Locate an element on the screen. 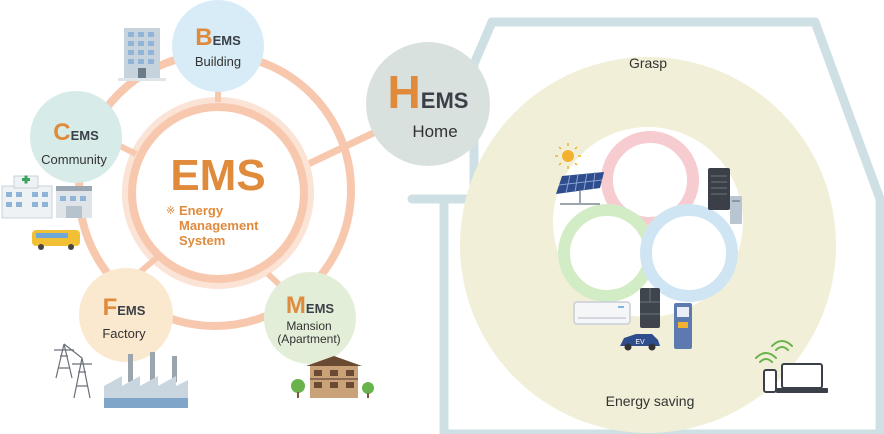 This screenshot has height=434, width=884. mems-suffix: EMS is located at coordinates (320, 308).